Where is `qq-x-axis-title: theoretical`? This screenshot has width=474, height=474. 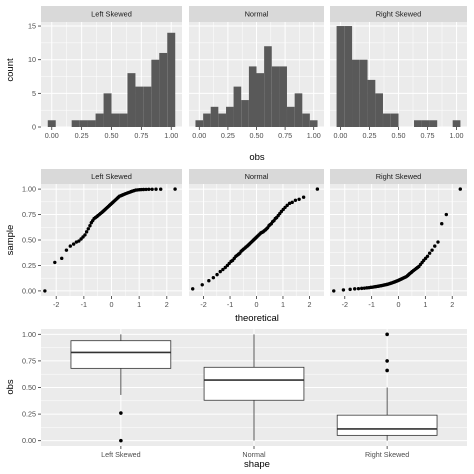 qq-x-axis-title: theoretical is located at coordinates (257, 318).